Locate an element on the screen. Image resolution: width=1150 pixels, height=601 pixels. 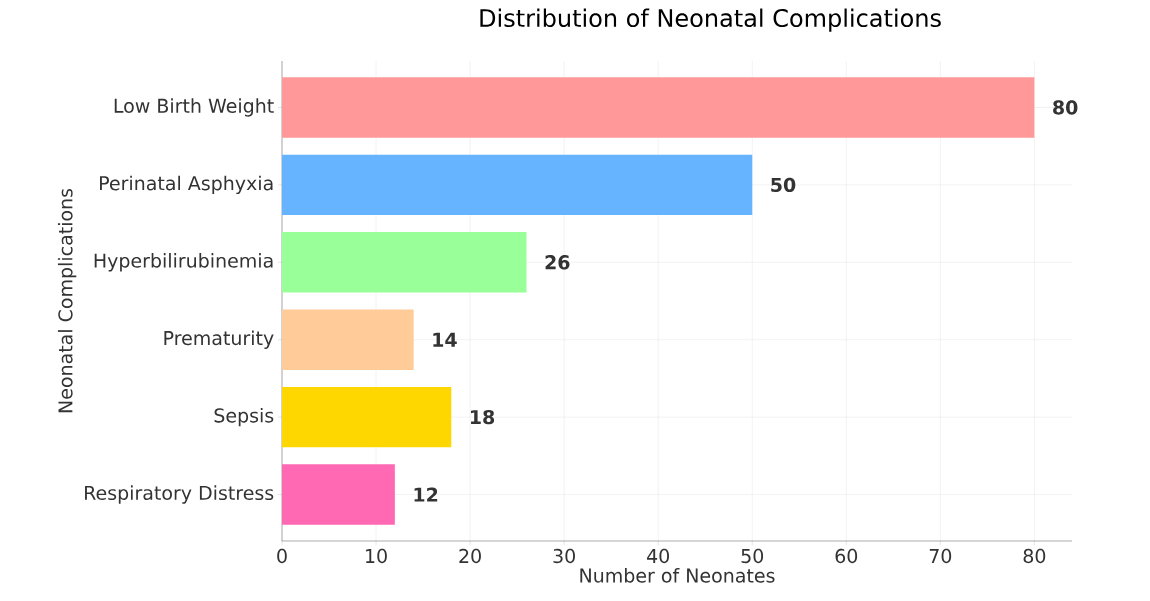
data-label: 18 is located at coordinates (482, 417).